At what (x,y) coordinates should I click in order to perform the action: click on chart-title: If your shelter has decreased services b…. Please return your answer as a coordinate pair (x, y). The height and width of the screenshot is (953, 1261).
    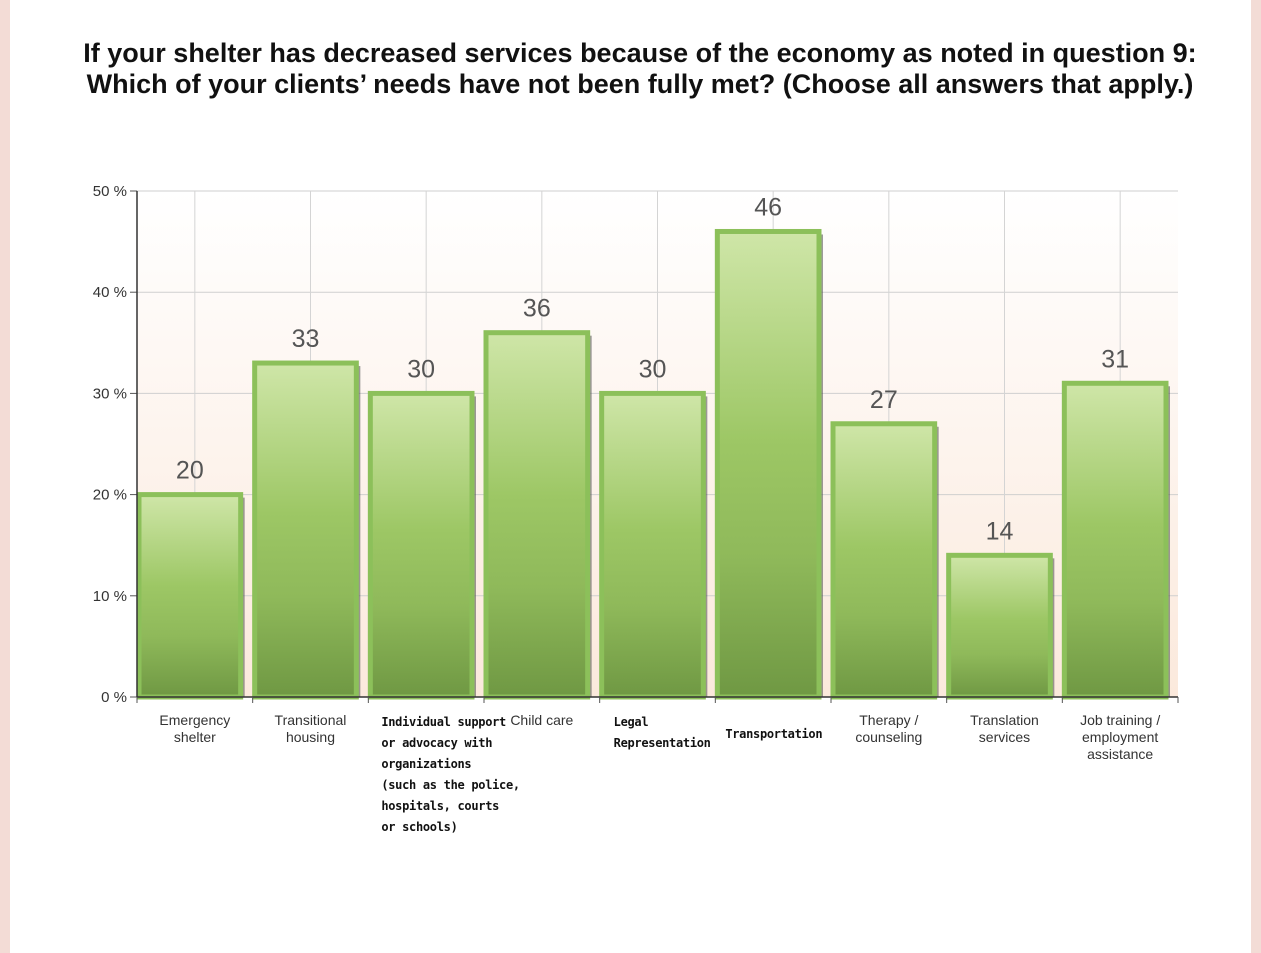
    Looking at the image, I should click on (640, 68).